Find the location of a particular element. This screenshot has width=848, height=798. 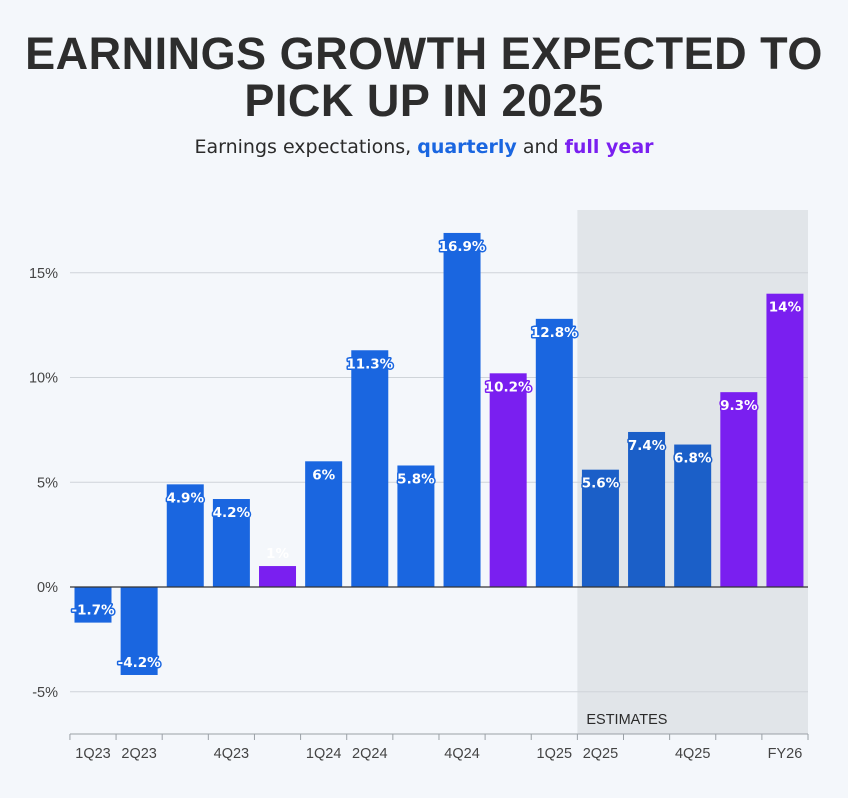

bar-4q25 is located at coordinates (693, 515).